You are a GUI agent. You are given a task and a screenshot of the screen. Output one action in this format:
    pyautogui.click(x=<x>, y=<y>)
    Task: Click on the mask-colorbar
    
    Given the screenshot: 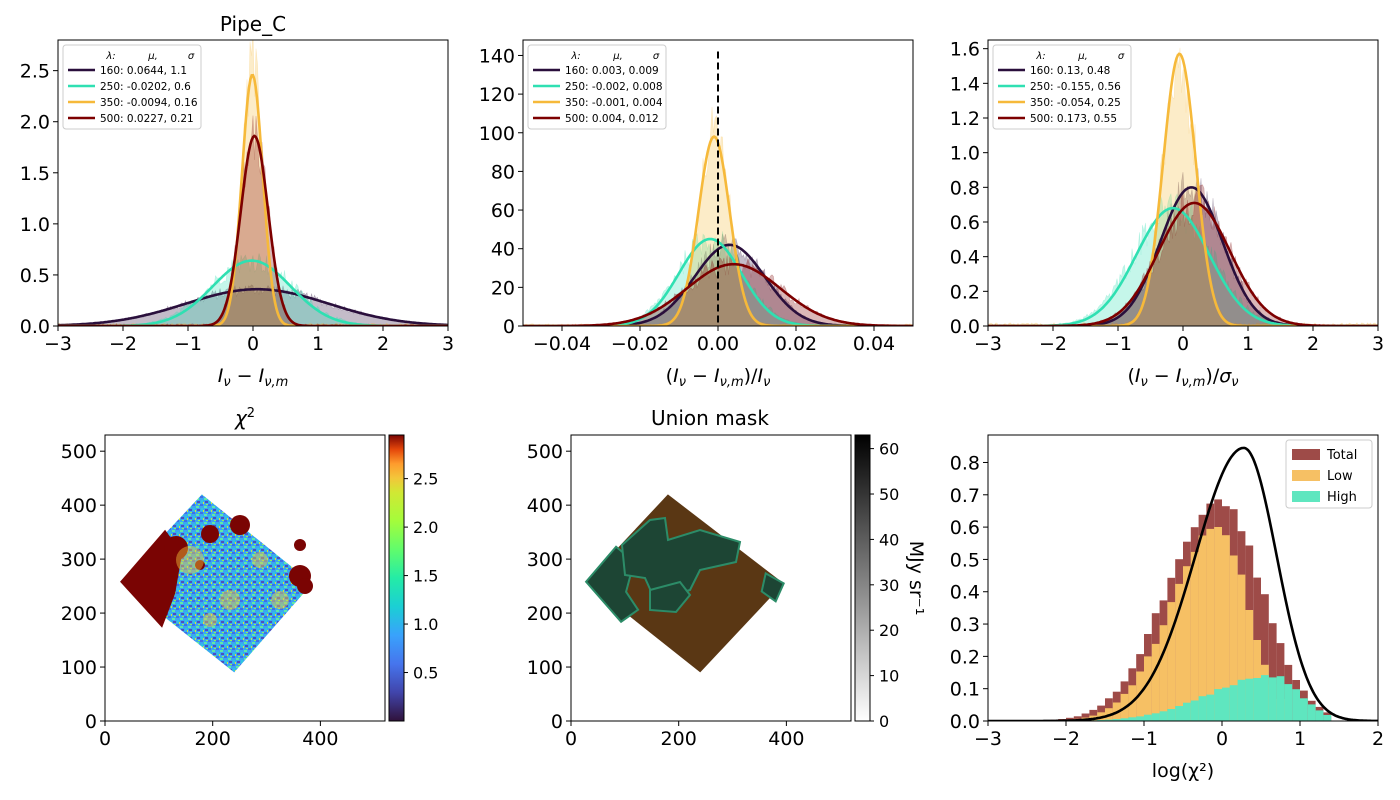 What is the action you would take?
    pyautogui.click(x=862, y=578)
    